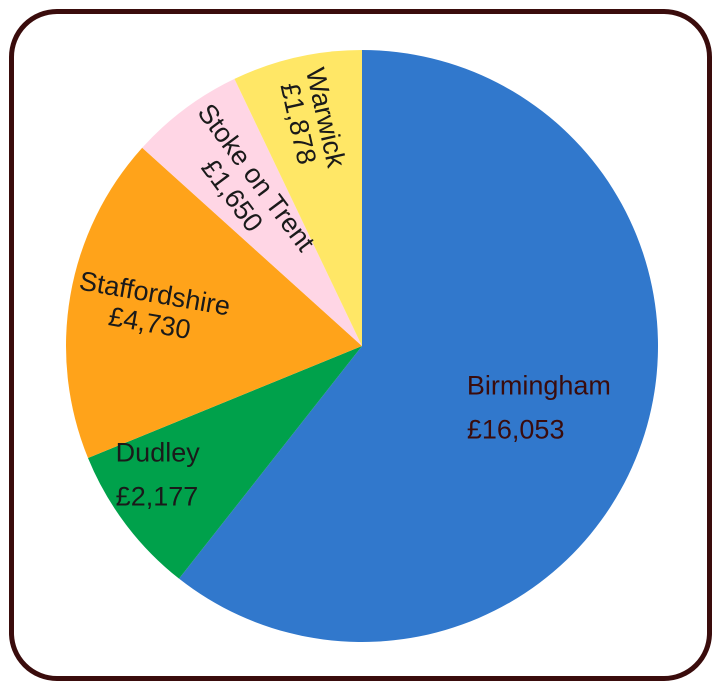 This screenshot has width=719, height=684. What do you see at coordinates (539, 385) in the screenshot?
I see `slice-label-birmingham: Birmingham` at bounding box center [539, 385].